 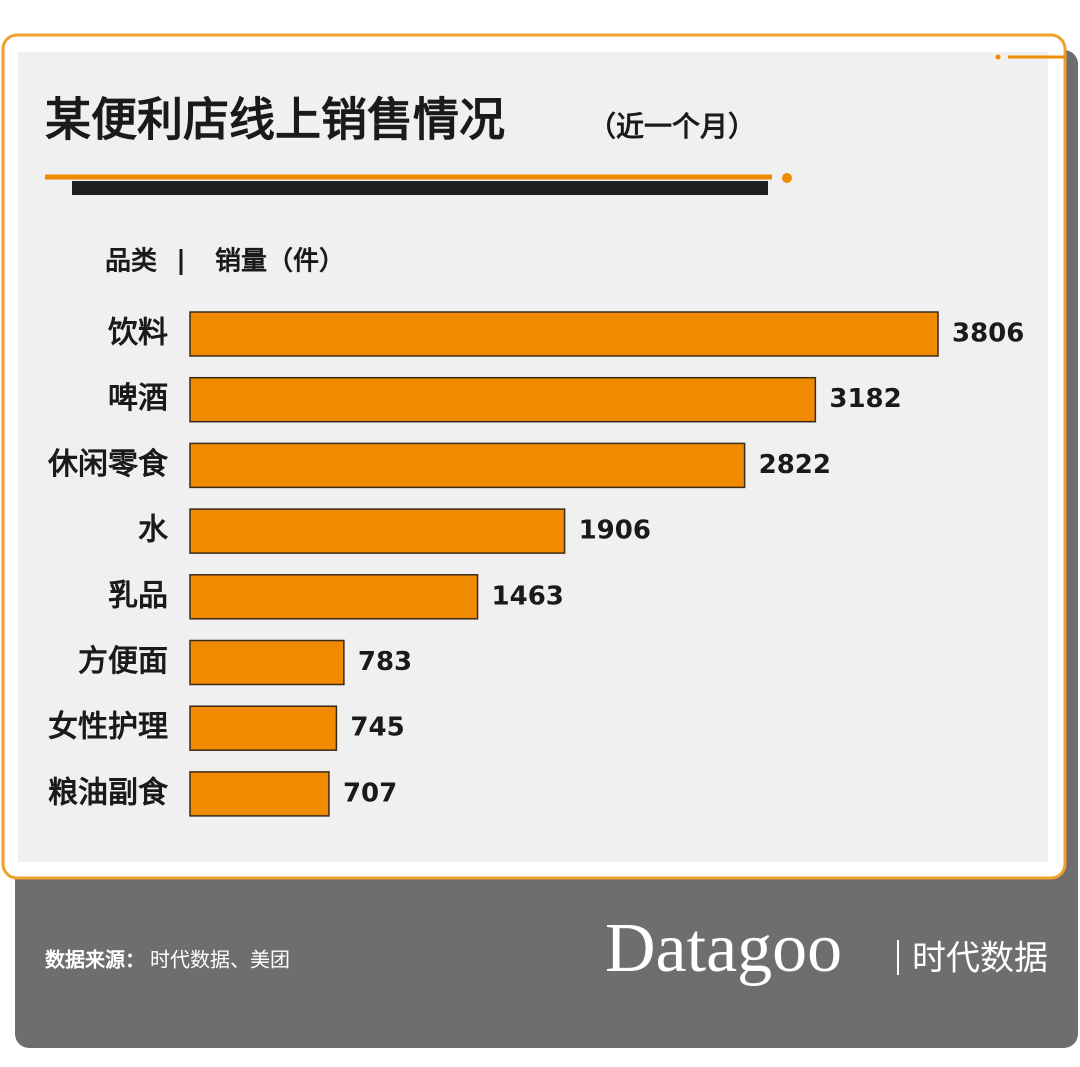 I want to click on value-axis-label: 销量（件）, so click(x=280, y=262).